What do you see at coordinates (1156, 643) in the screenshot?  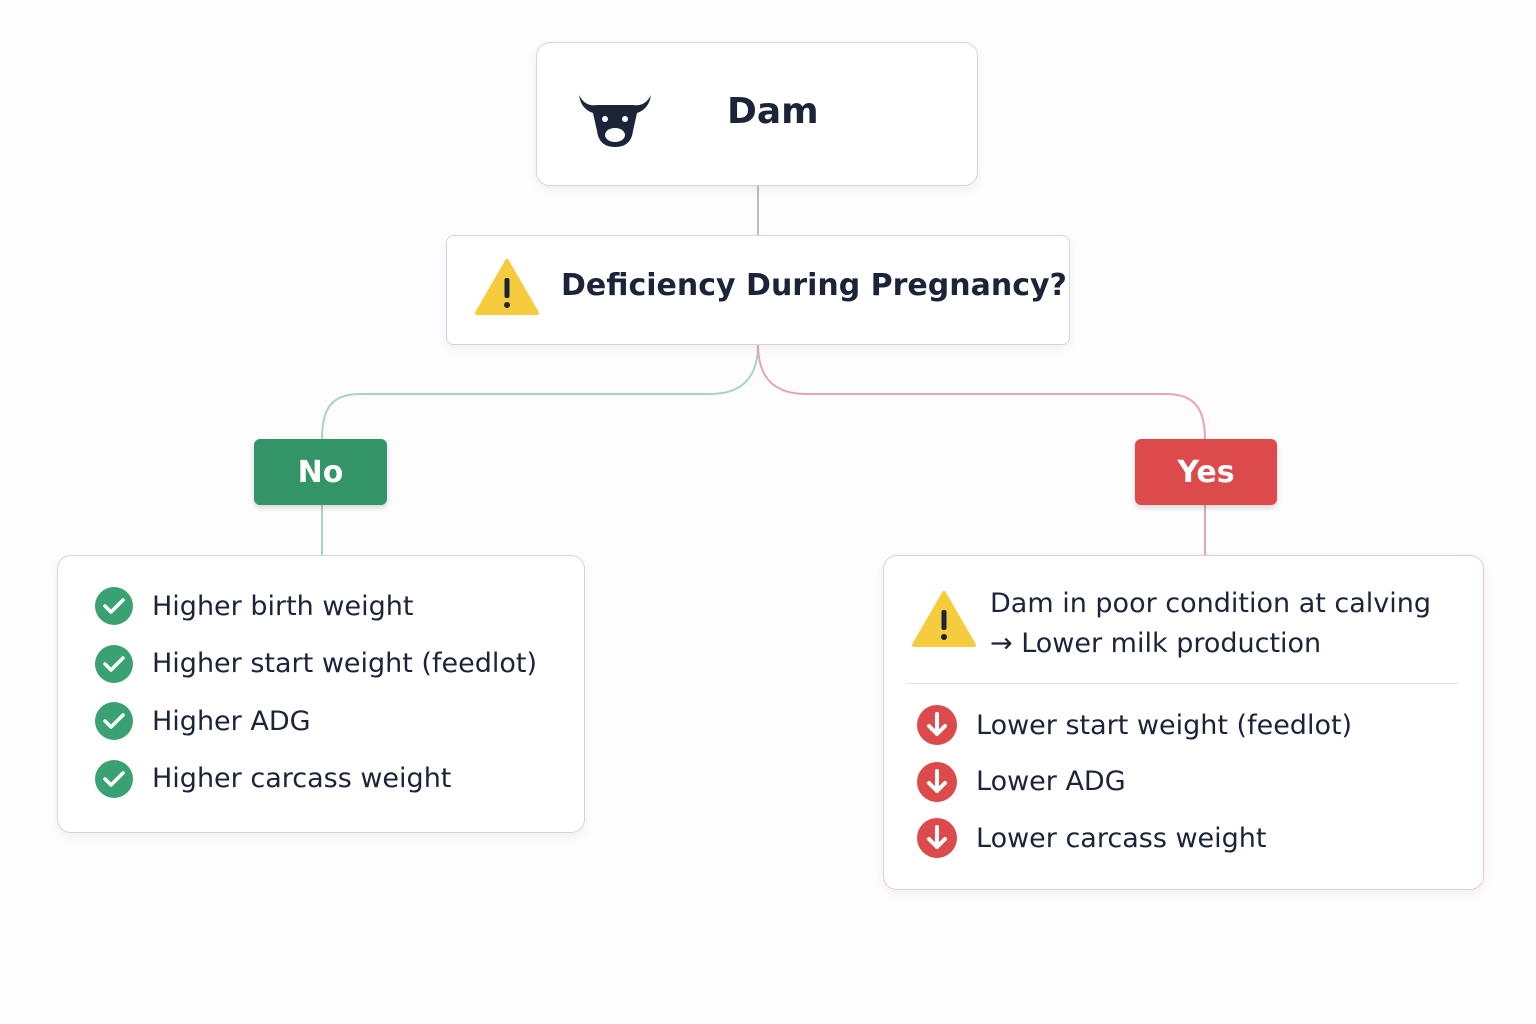 I see `warning-text: → Lower milk production` at bounding box center [1156, 643].